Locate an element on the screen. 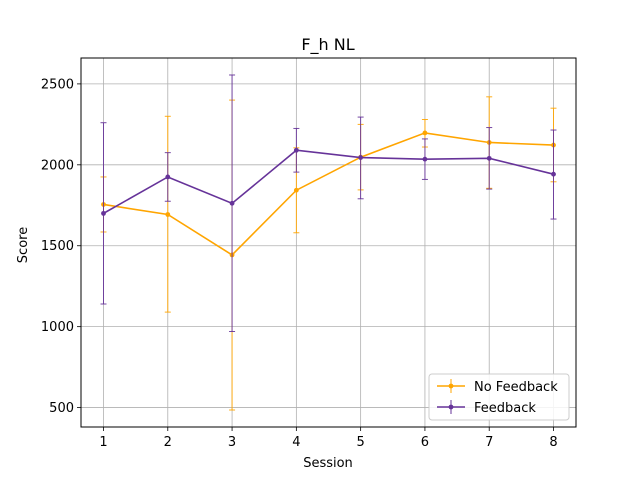 This screenshot has width=640, height=480. y-tick-label: 2500 is located at coordinates (57, 84).